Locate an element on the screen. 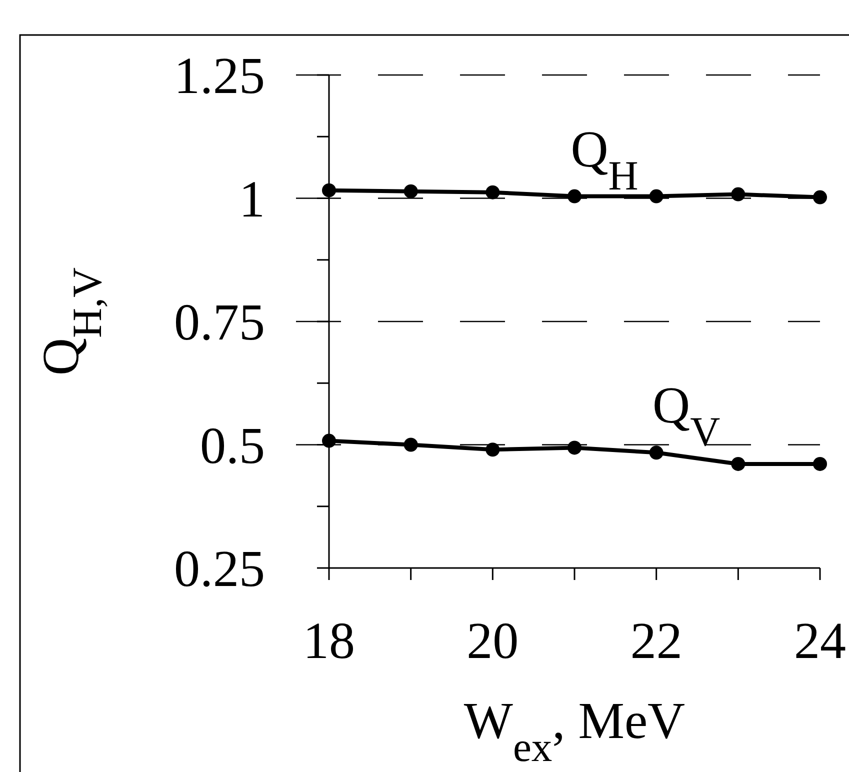  series-label: Q$_{H}$ is located at coordinates (604, 159).